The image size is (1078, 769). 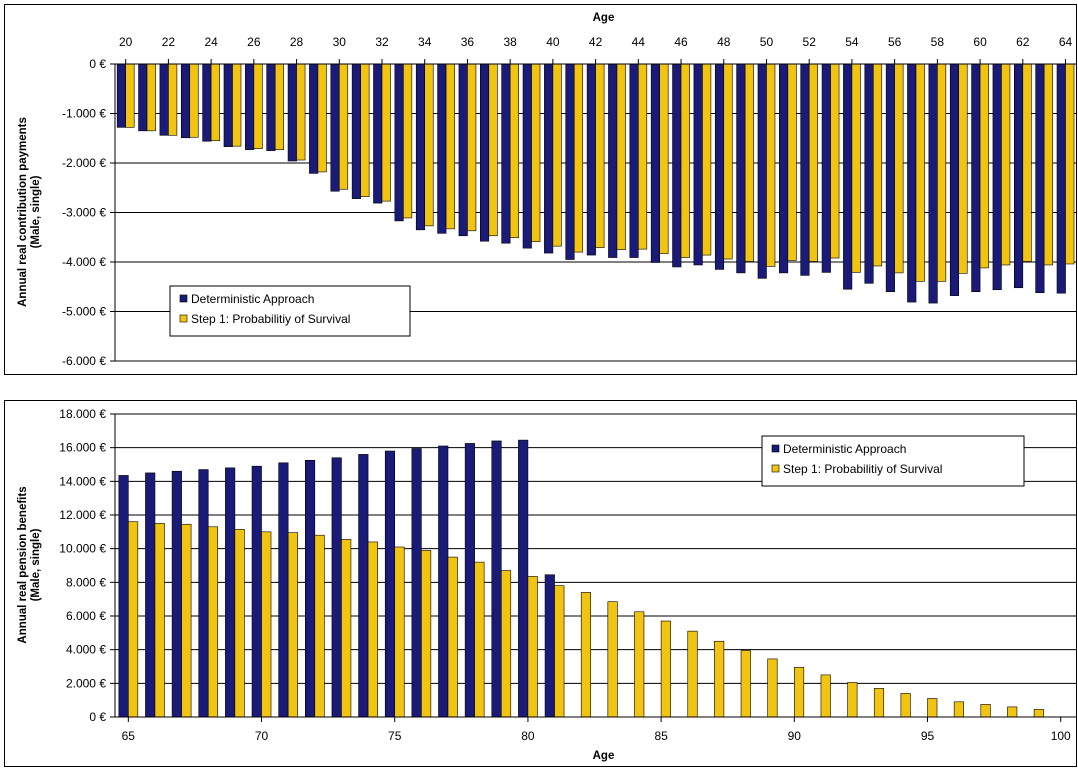 What do you see at coordinates (82, 448) in the screenshot?
I see `y-tick-label: 16.000 €` at bounding box center [82, 448].